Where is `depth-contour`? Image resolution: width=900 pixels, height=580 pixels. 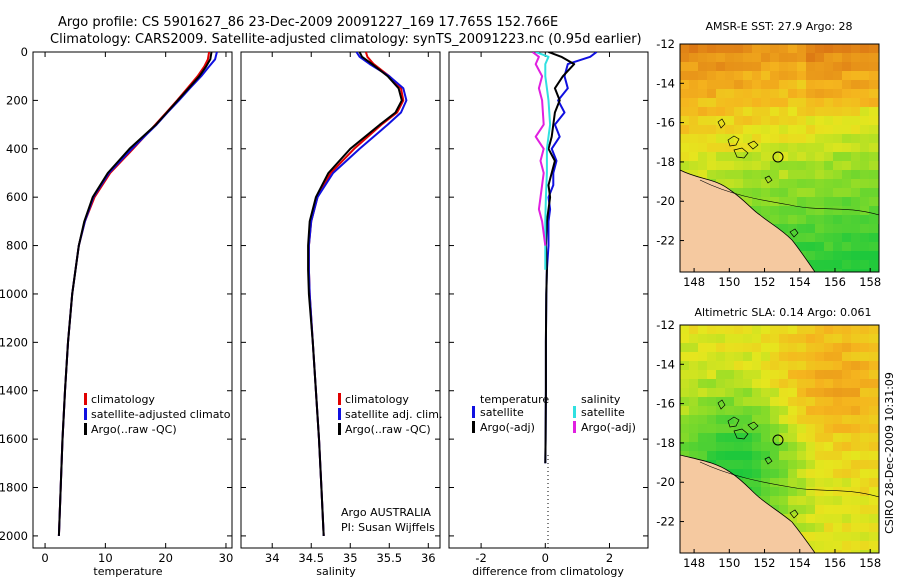
depth-contour is located at coordinates (789, 197).